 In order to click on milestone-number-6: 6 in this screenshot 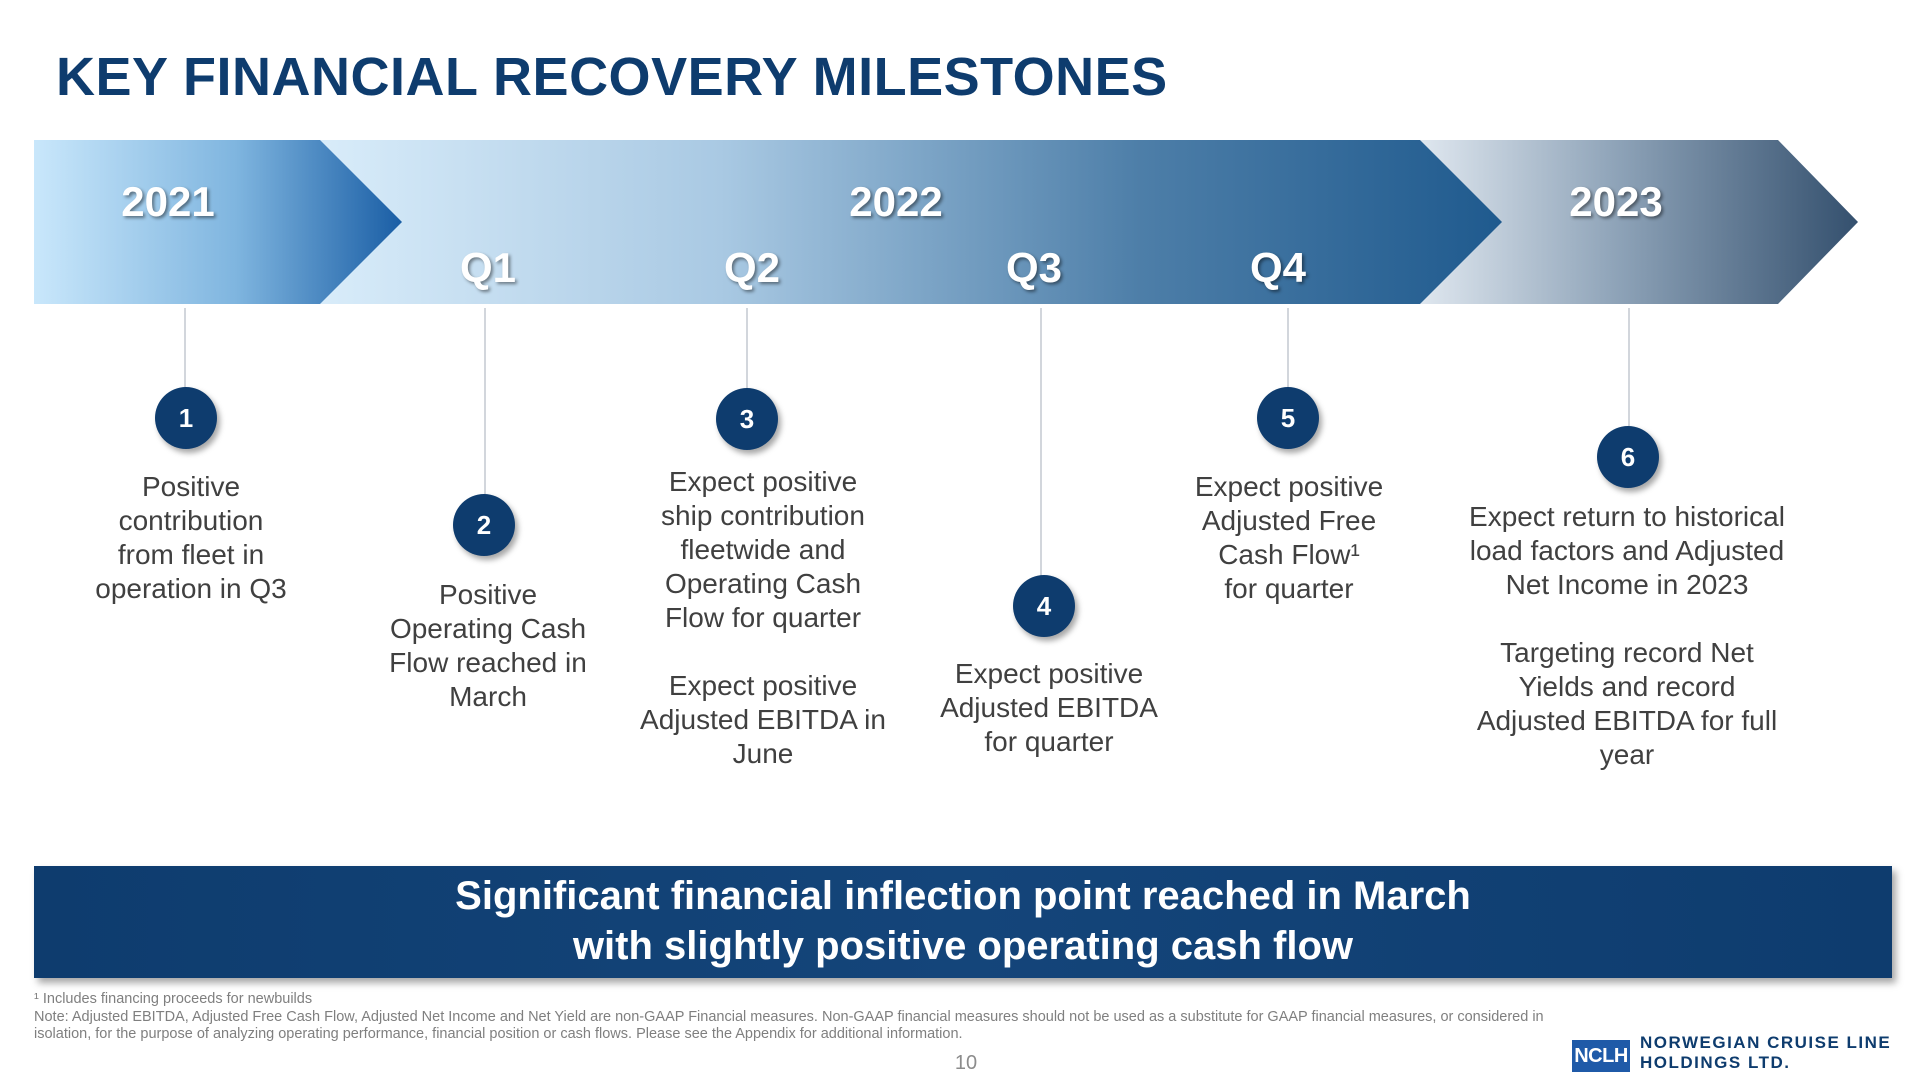, I will do `click(1628, 457)`.